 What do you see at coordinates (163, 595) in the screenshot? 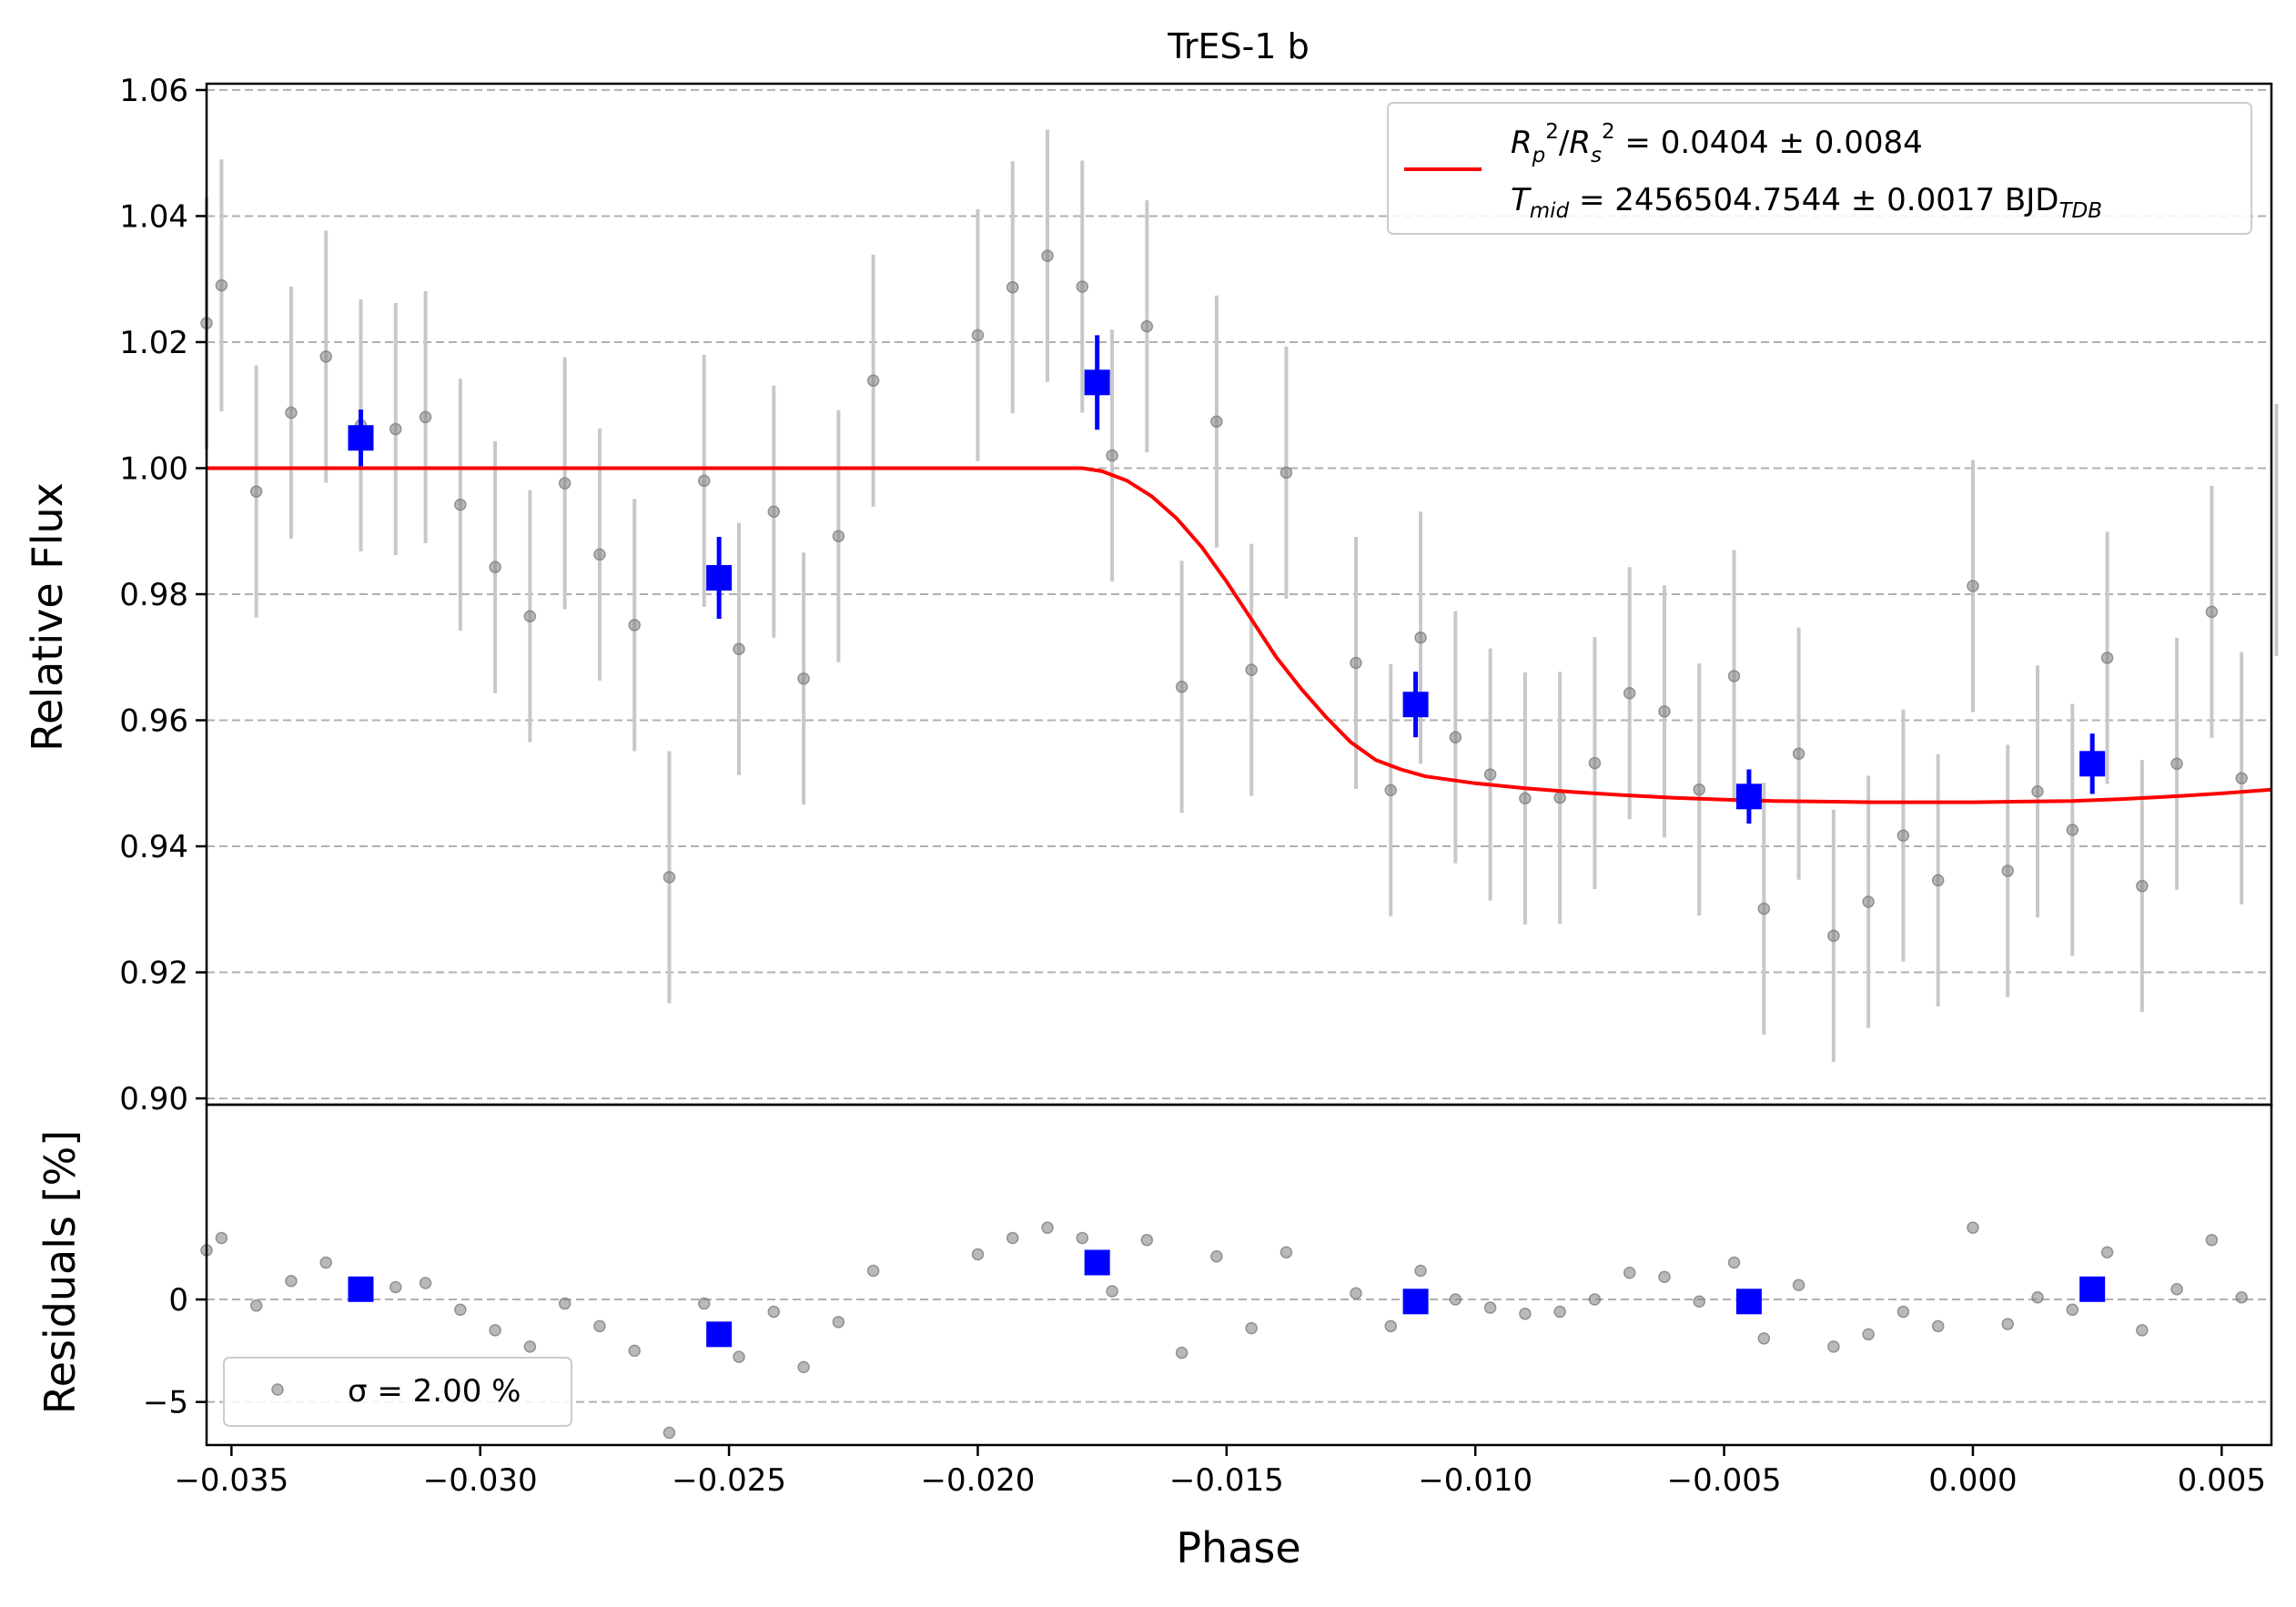
I see `top-y-ticks: 0.90 0.92 0.94 0.96 0.98 1.00 1.02 1.04 1.06` at bounding box center [163, 595].